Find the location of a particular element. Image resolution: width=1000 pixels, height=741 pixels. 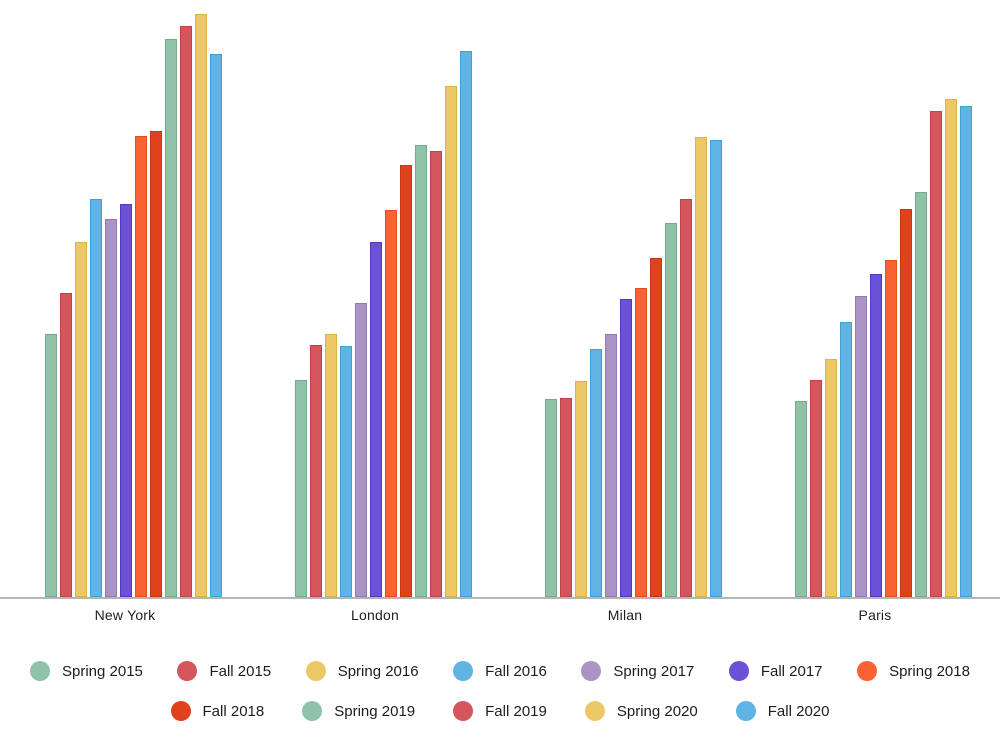

bar-fall-2015-london is located at coordinates (316, 471).